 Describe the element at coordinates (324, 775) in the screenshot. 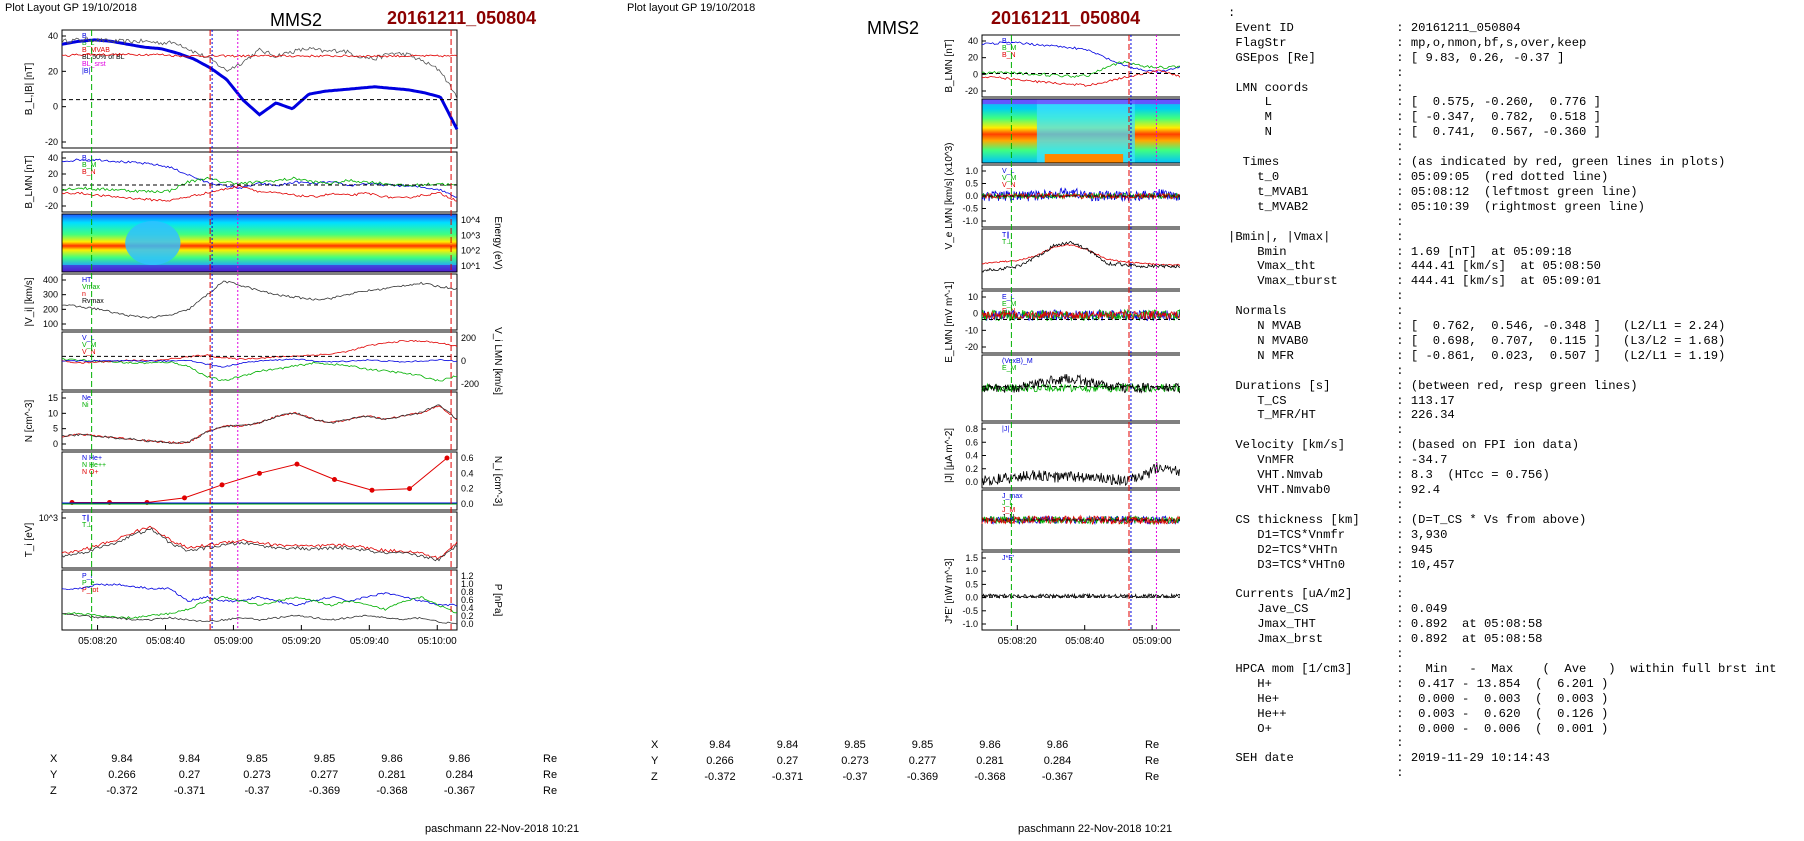

I see `position-value: 0.277` at that location.